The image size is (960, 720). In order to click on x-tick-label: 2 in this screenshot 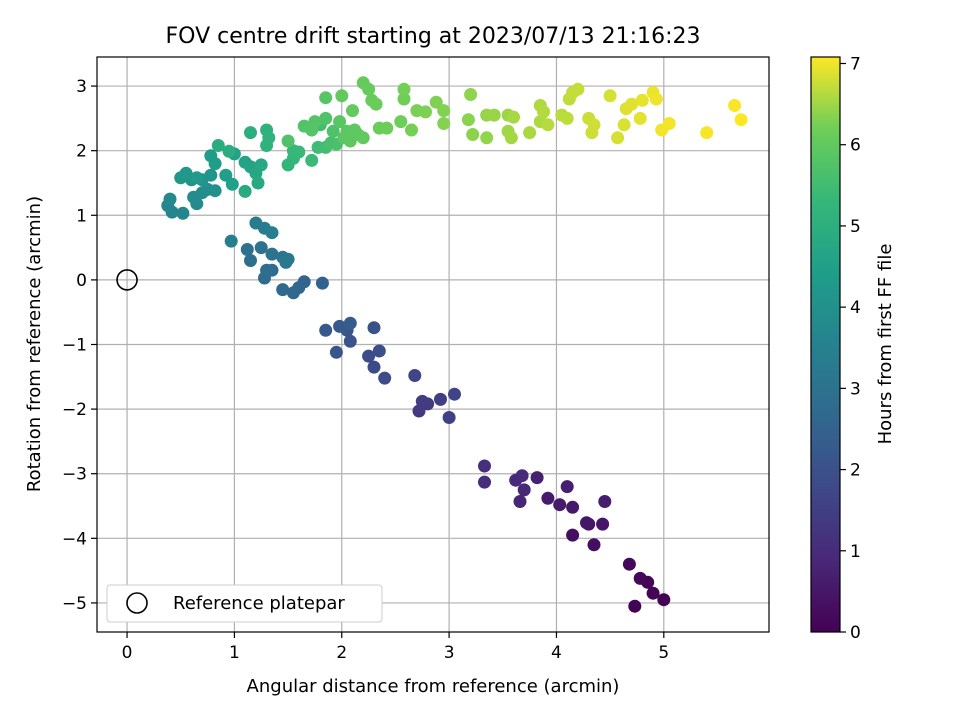, I will do `click(341, 653)`.